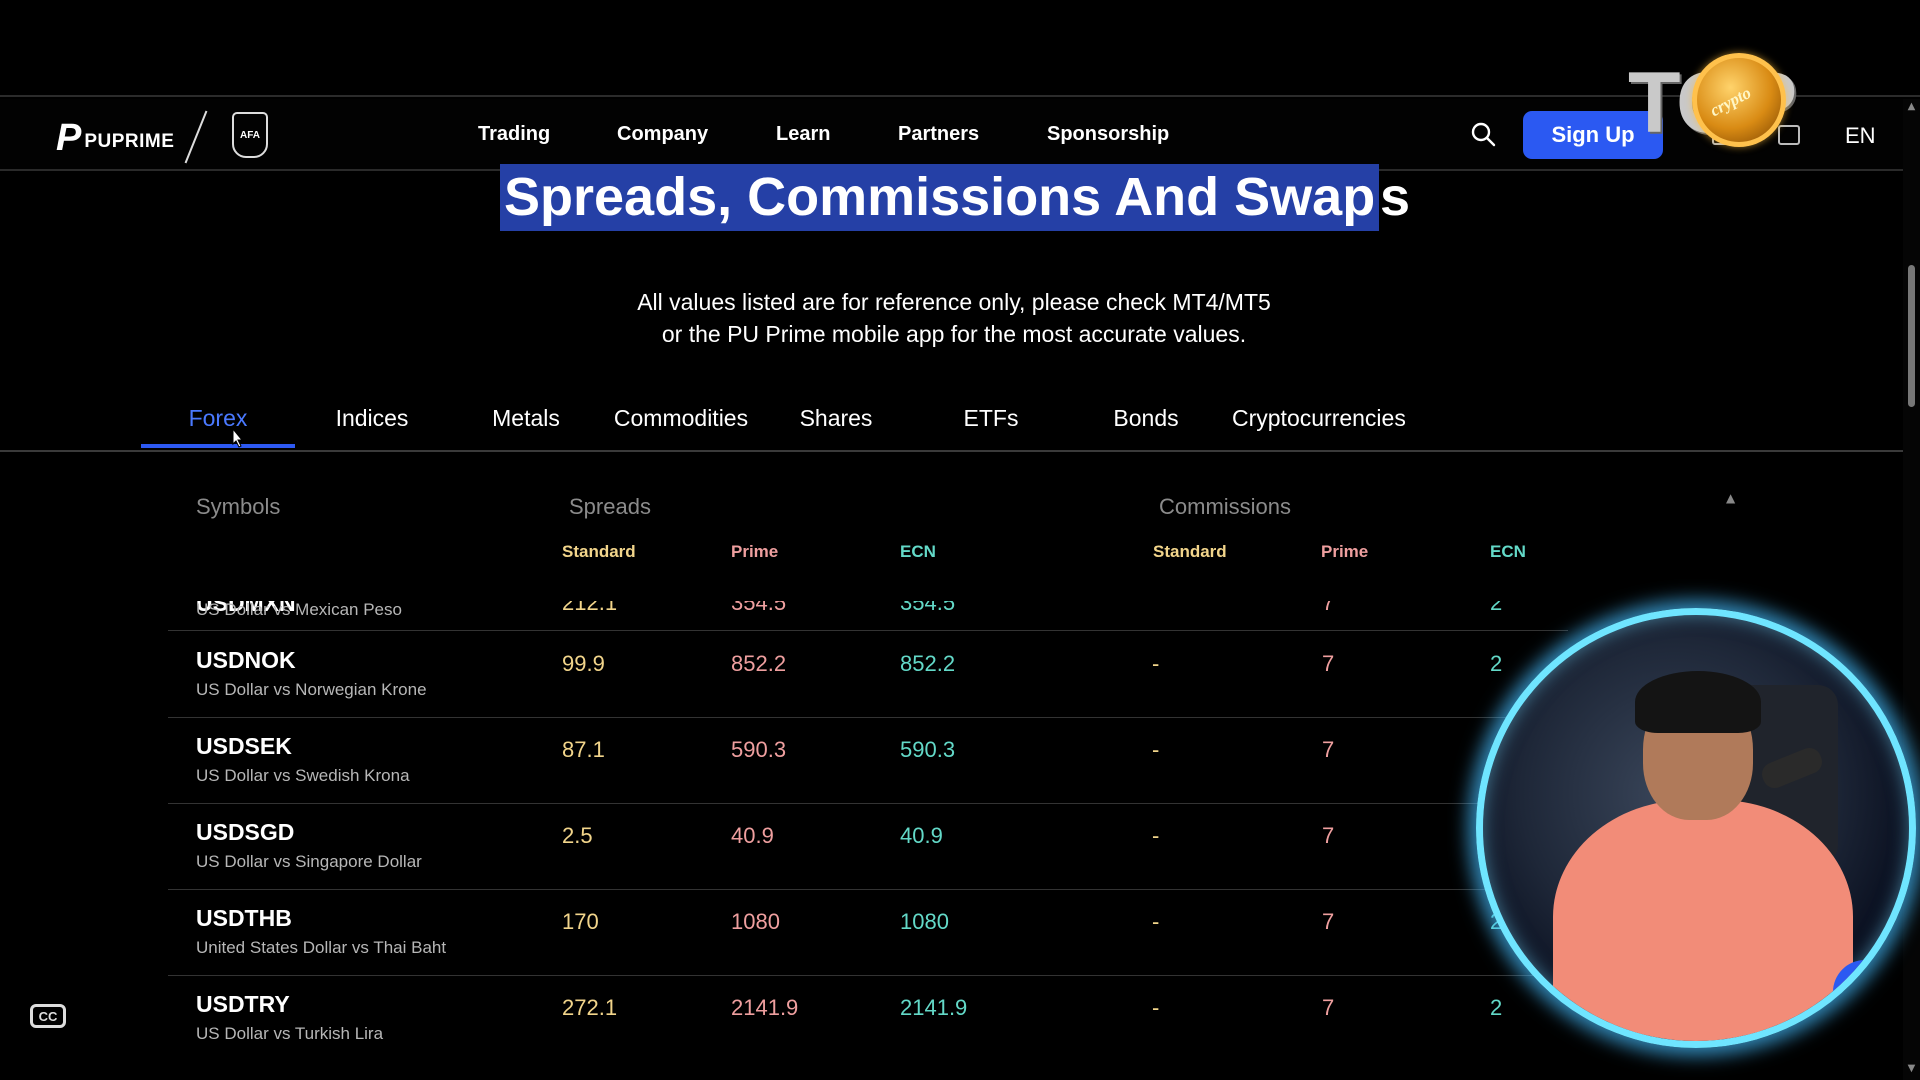  I want to click on spread-standard: 272.1, so click(590, 1007).